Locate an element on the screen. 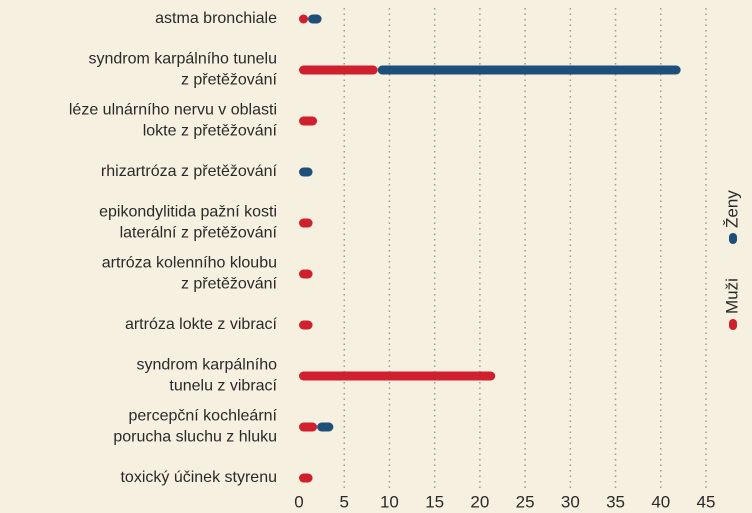 Image resolution: width=752 pixels, height=513 pixels. y-tick-label: epikondylitida pažní kosti is located at coordinates (188, 212).